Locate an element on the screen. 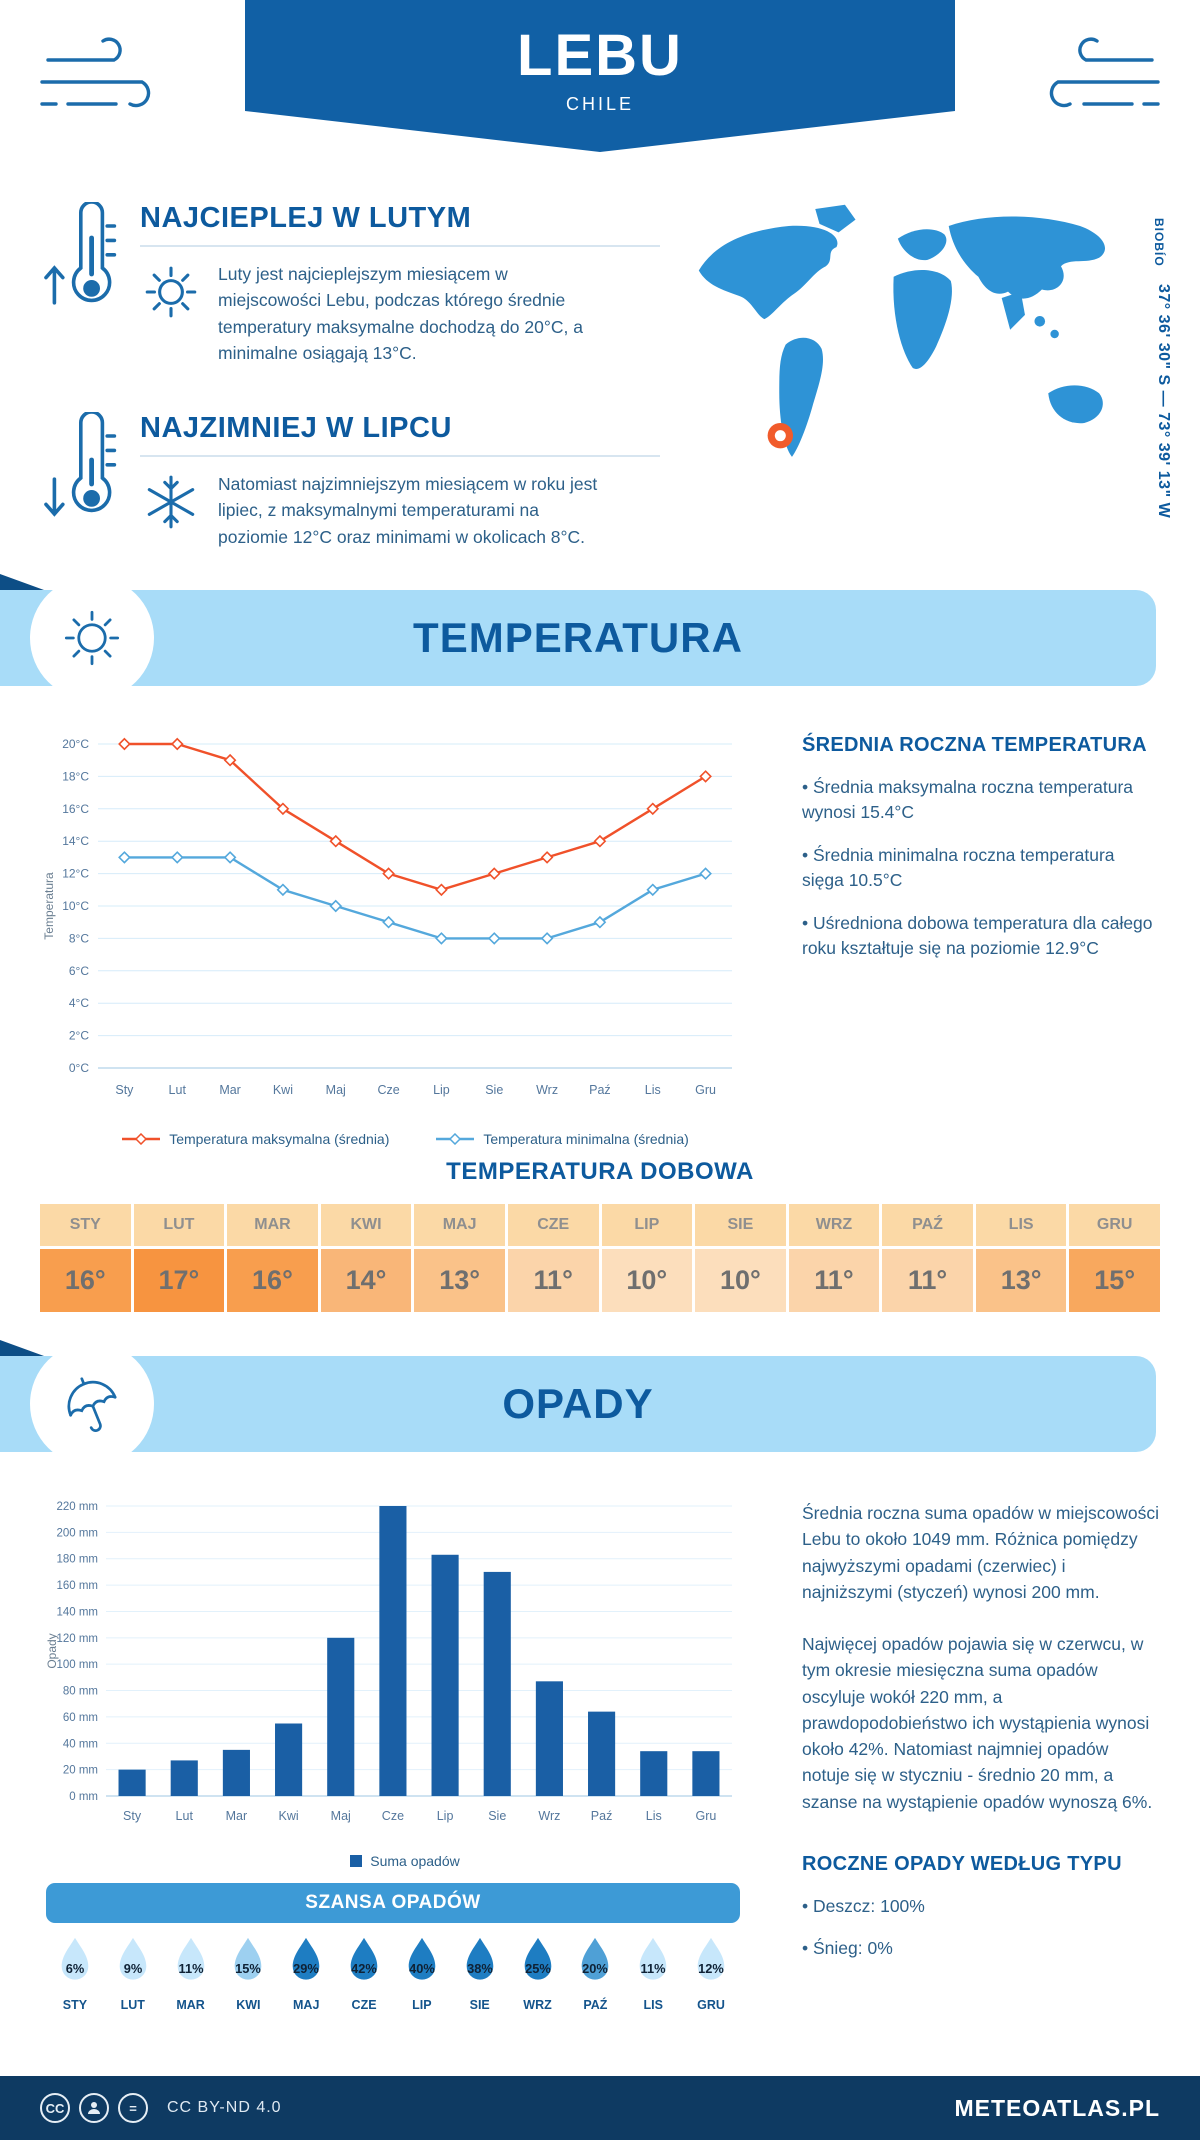  x-tick-label: Maj is located at coordinates (336, 1090).